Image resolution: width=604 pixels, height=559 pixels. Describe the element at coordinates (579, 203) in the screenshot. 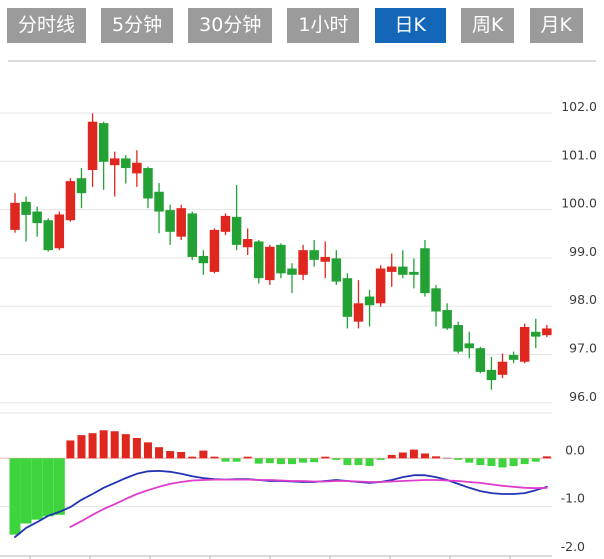

I see `price-axis-label: 100.0` at that location.